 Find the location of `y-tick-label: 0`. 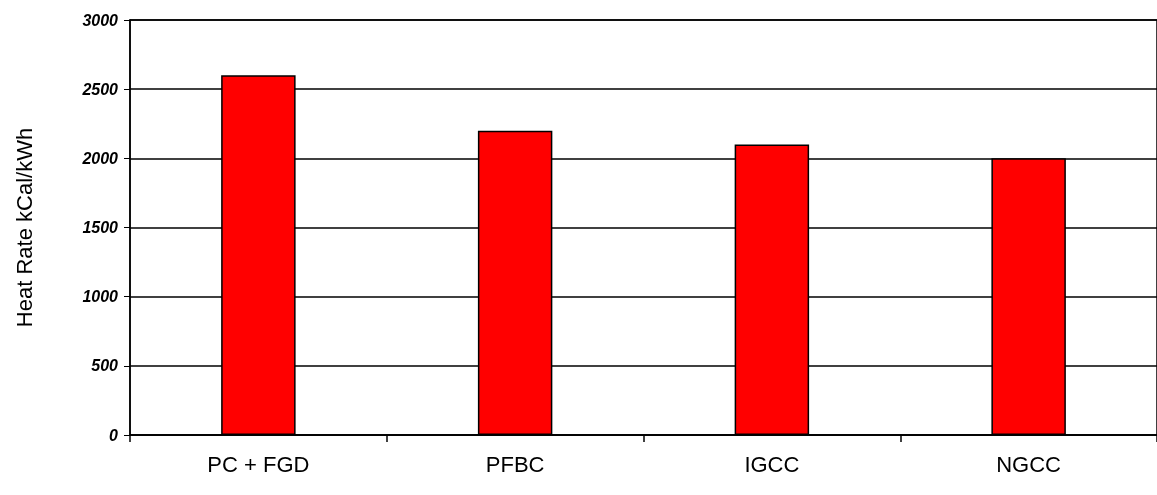

y-tick-label: 0 is located at coordinates (114, 435).